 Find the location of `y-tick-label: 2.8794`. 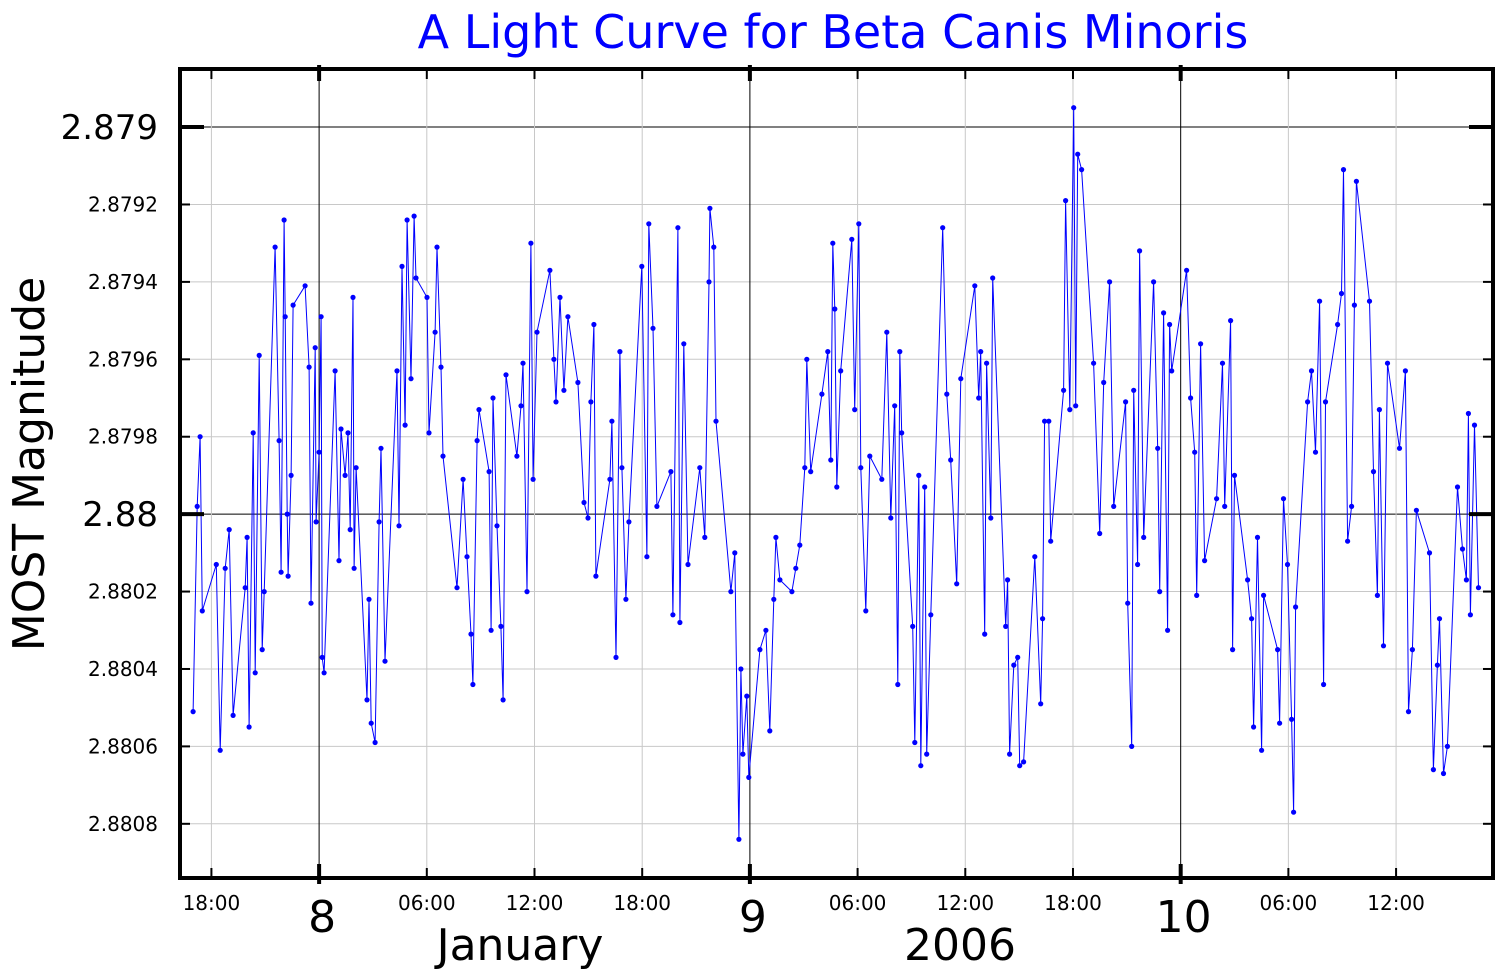

y-tick-label: 2.8794 is located at coordinates (123, 282).